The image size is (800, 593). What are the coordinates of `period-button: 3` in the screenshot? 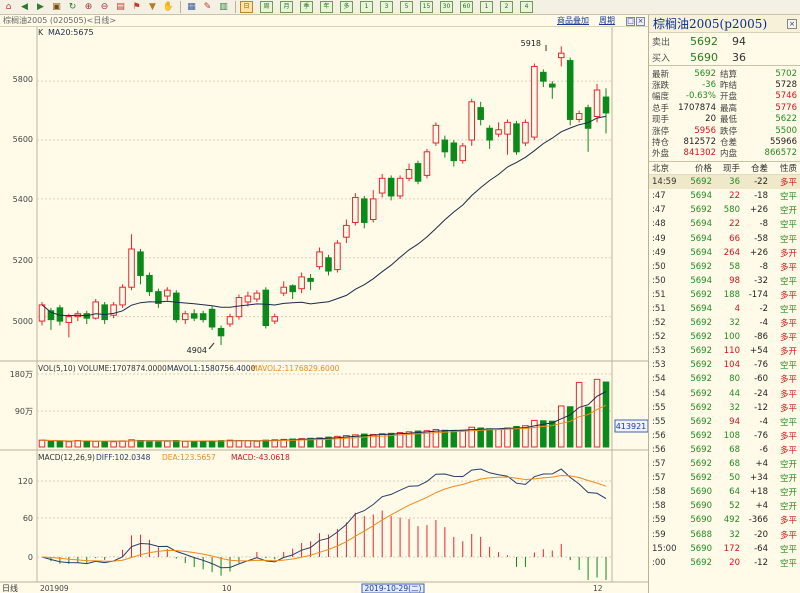 It's located at (386, 7).